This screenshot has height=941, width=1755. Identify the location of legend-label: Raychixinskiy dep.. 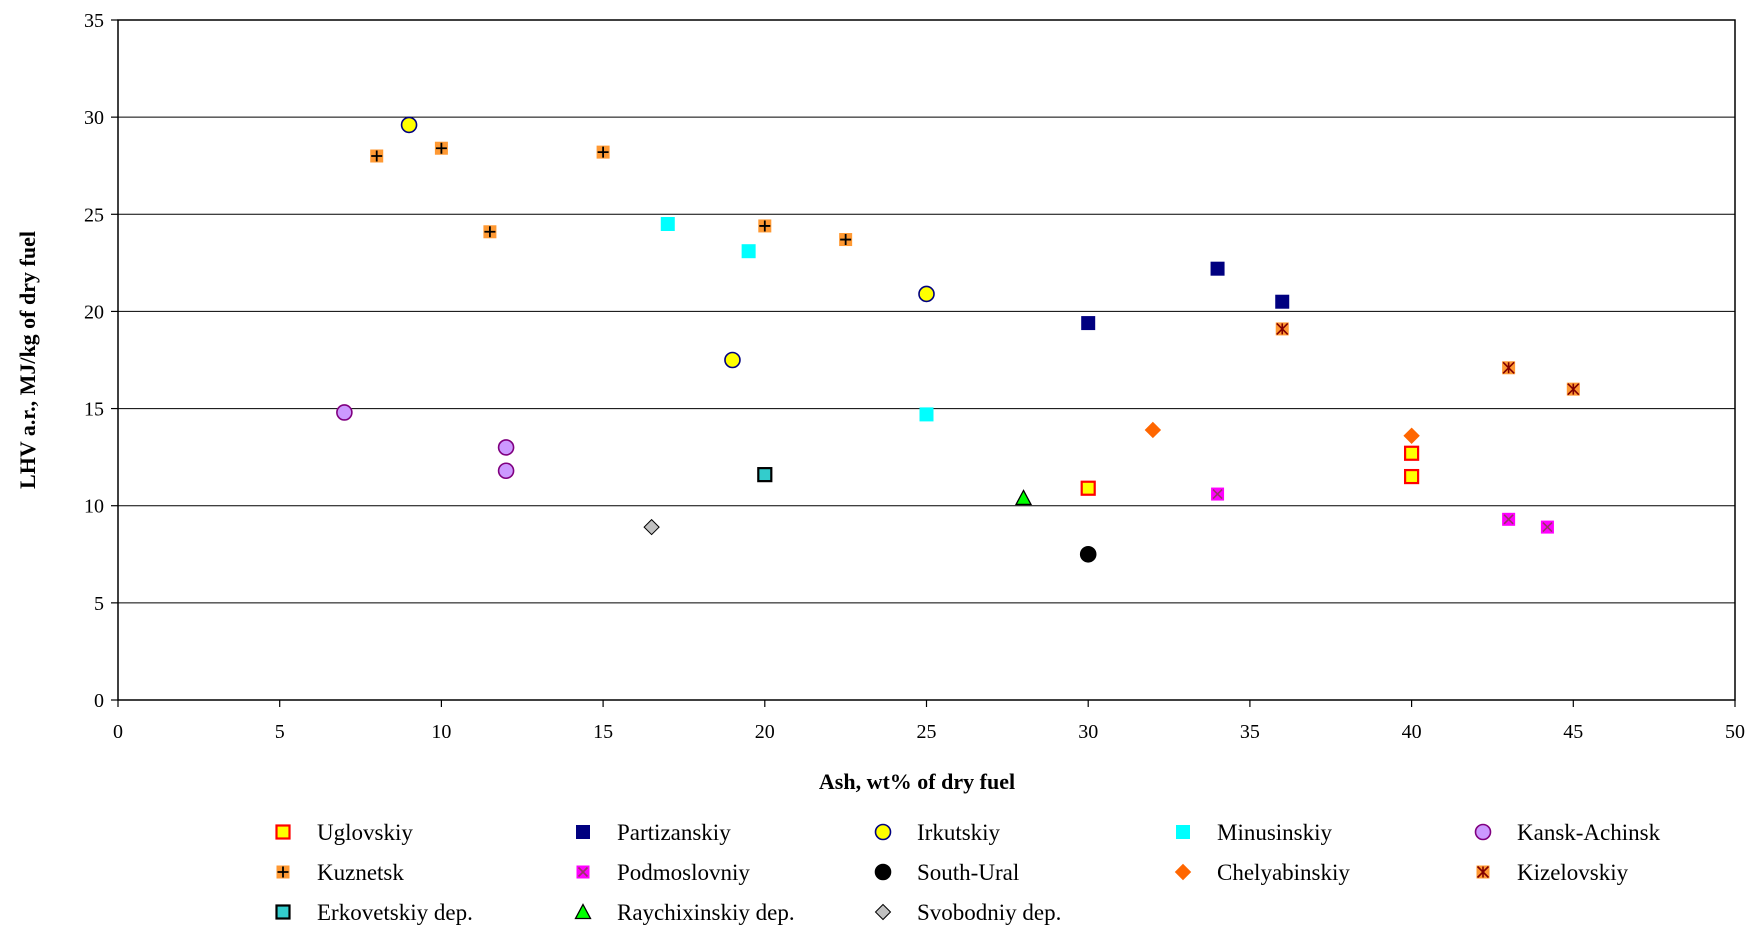
(706, 912).